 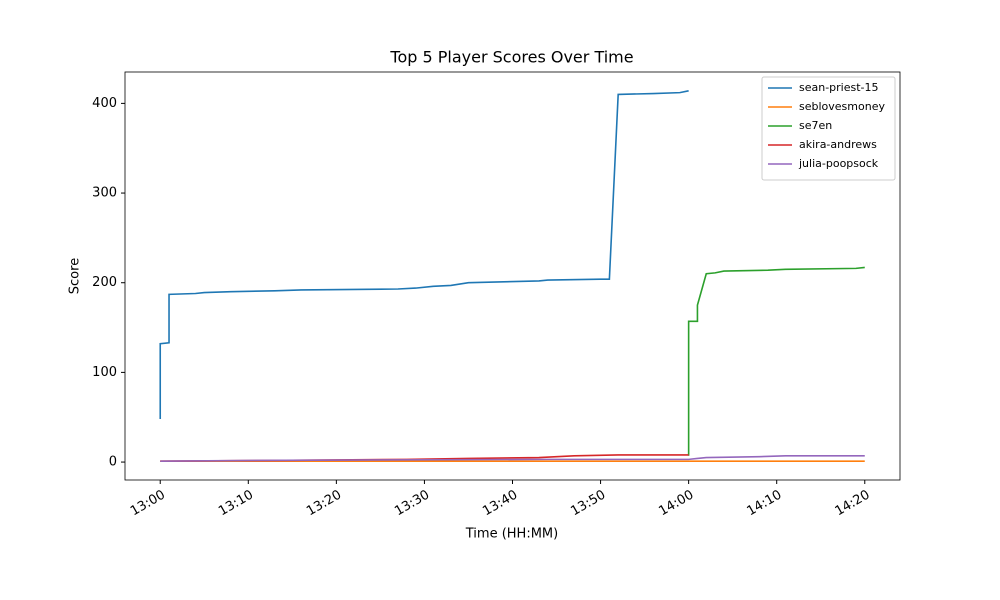 I want to click on legend-label: sean-priest-15, so click(x=839, y=87).